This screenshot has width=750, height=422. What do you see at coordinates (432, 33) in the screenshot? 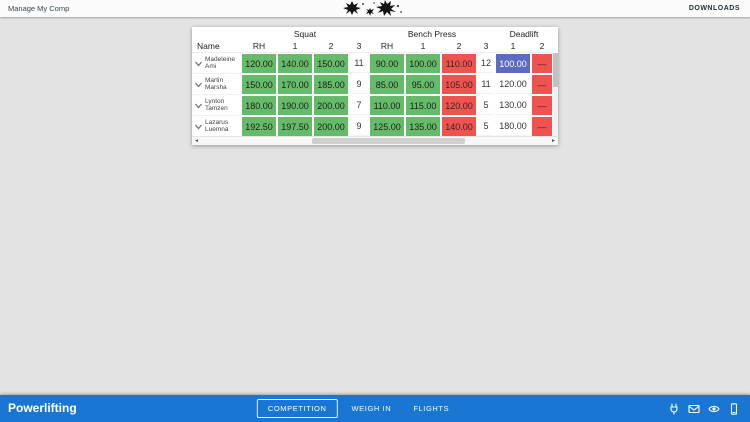
I see `group-header-bench-press: Bench Press` at bounding box center [432, 33].